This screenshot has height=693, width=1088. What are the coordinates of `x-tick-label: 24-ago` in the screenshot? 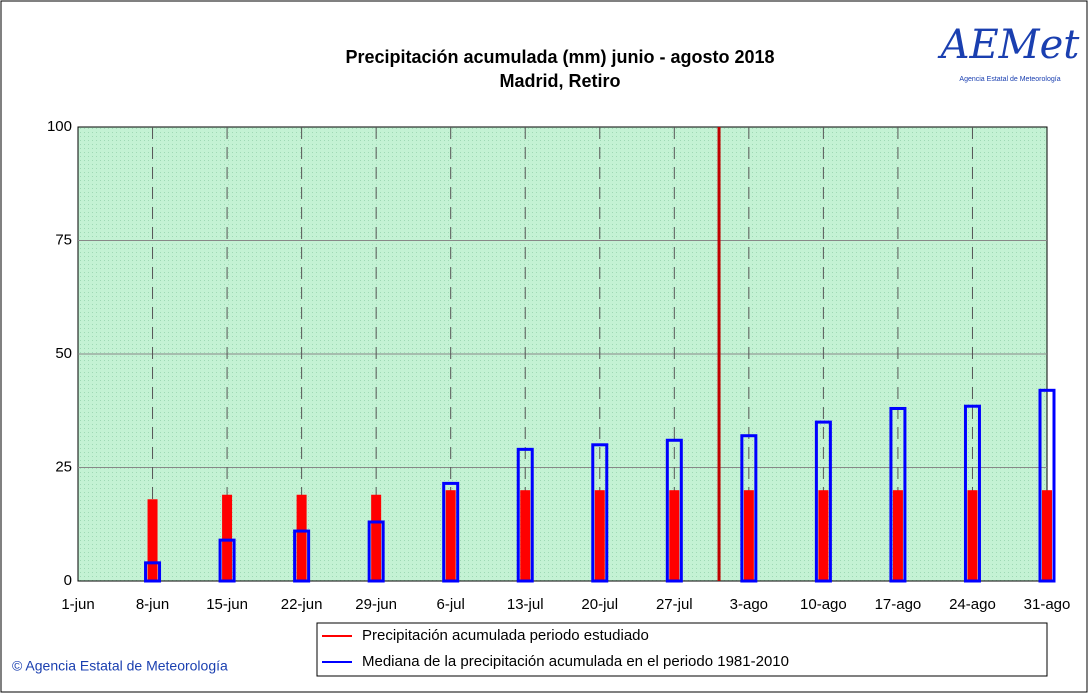 It's located at (972, 604).